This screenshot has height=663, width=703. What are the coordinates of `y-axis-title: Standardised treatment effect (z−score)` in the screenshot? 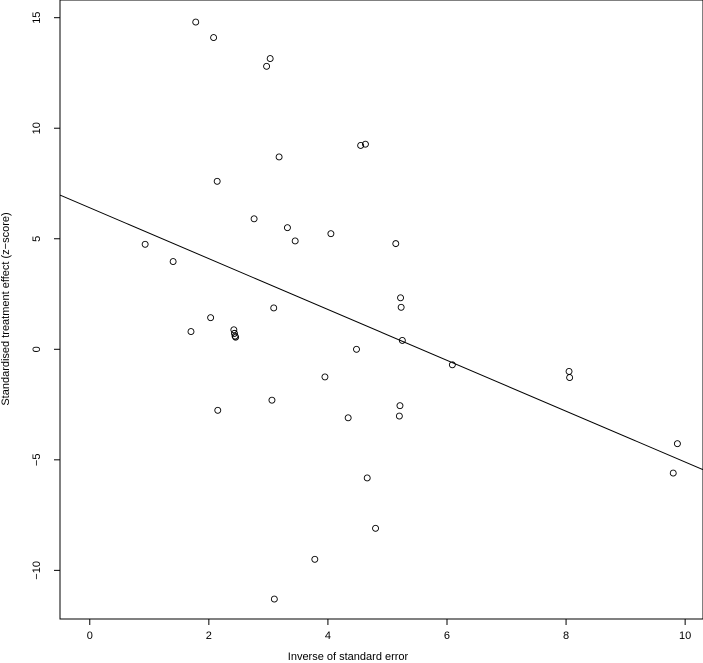 It's located at (6, 308).